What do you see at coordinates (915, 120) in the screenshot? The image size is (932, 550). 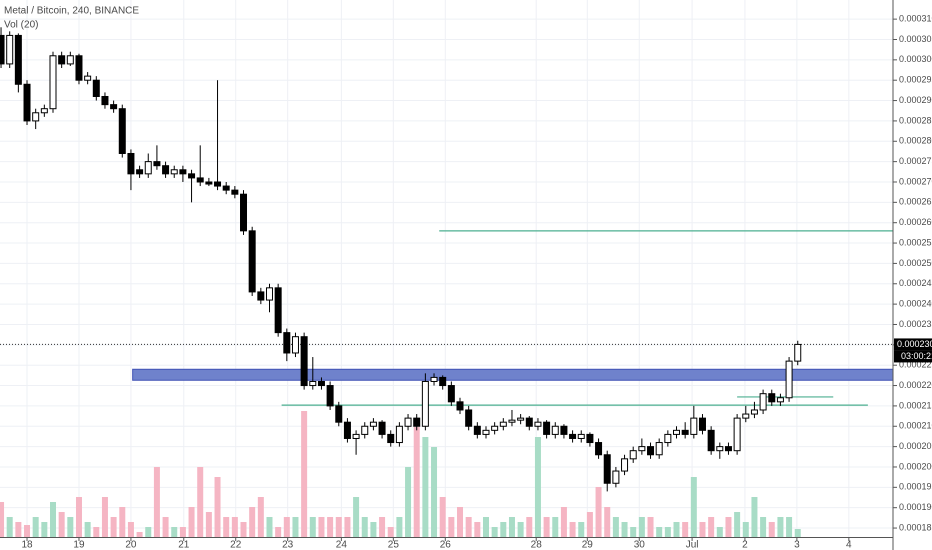 I see `y-tick-label: 0.0002850` at bounding box center [915, 120].